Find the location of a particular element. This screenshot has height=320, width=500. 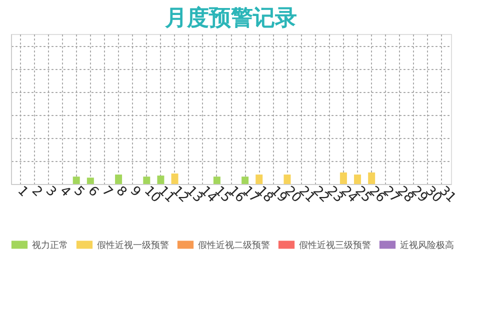

x-tick-label: 3 is located at coordinates (51, 192).